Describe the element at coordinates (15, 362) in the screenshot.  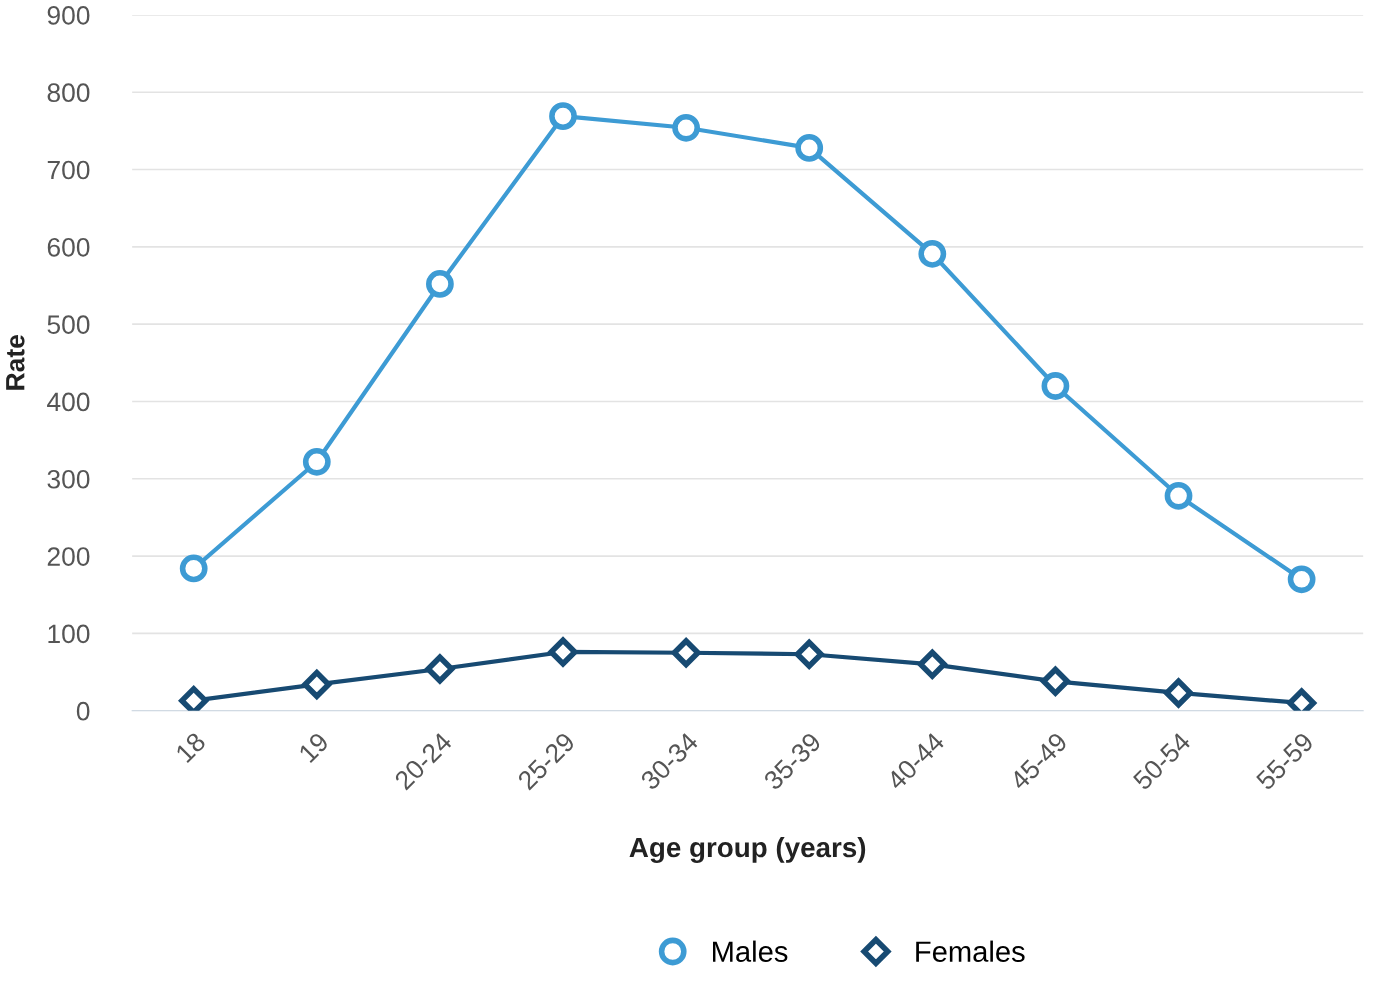
I see `y-axis-title: Rate` at that location.